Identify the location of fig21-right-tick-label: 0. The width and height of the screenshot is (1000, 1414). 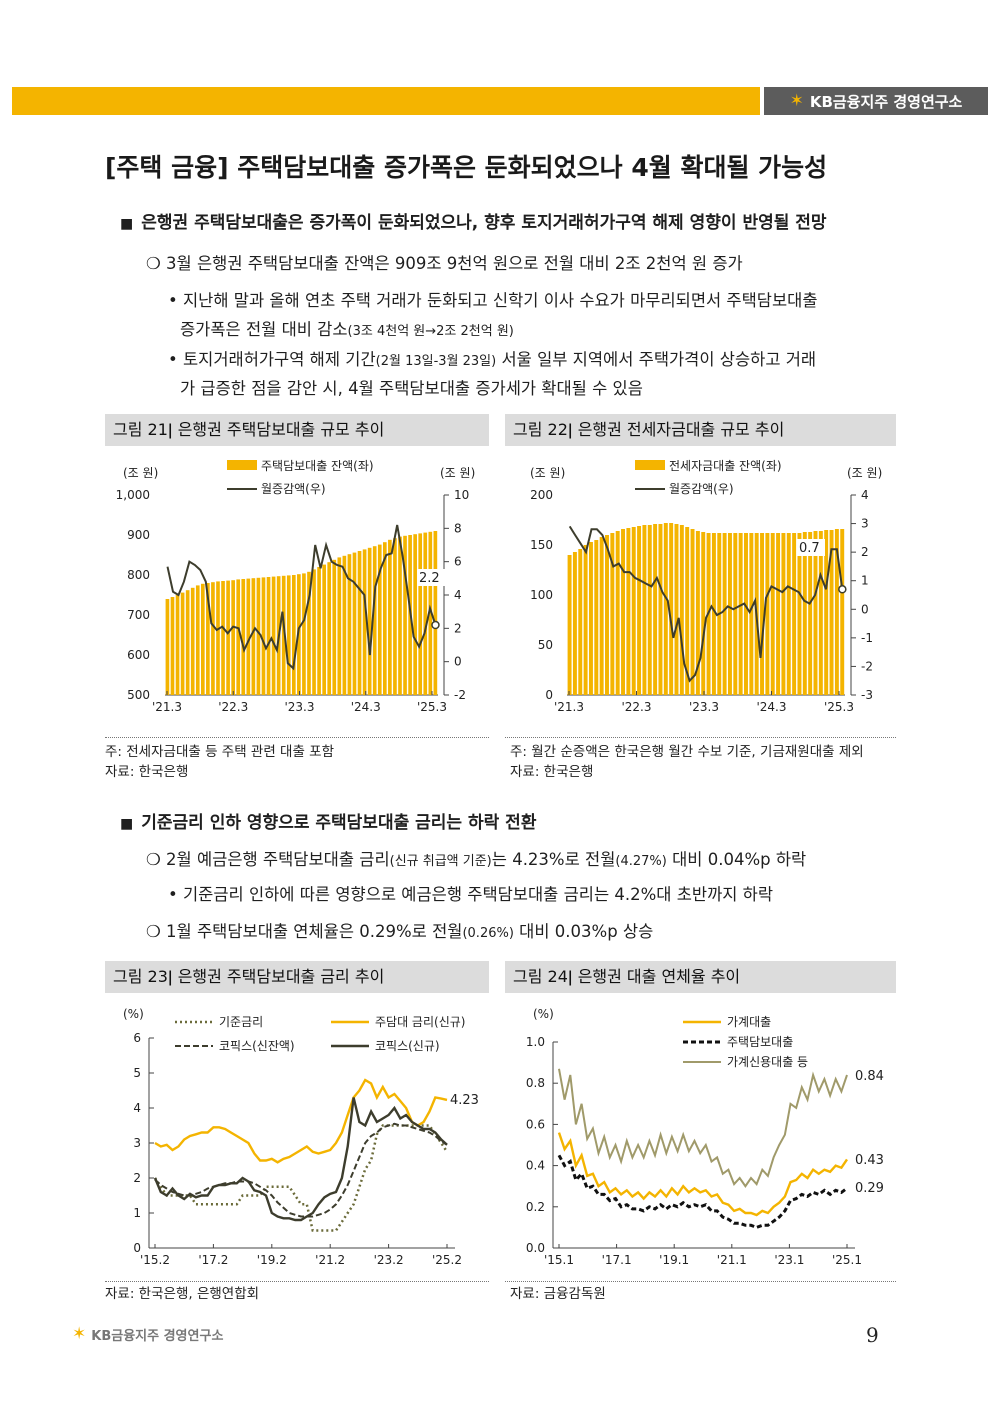
(458, 662).